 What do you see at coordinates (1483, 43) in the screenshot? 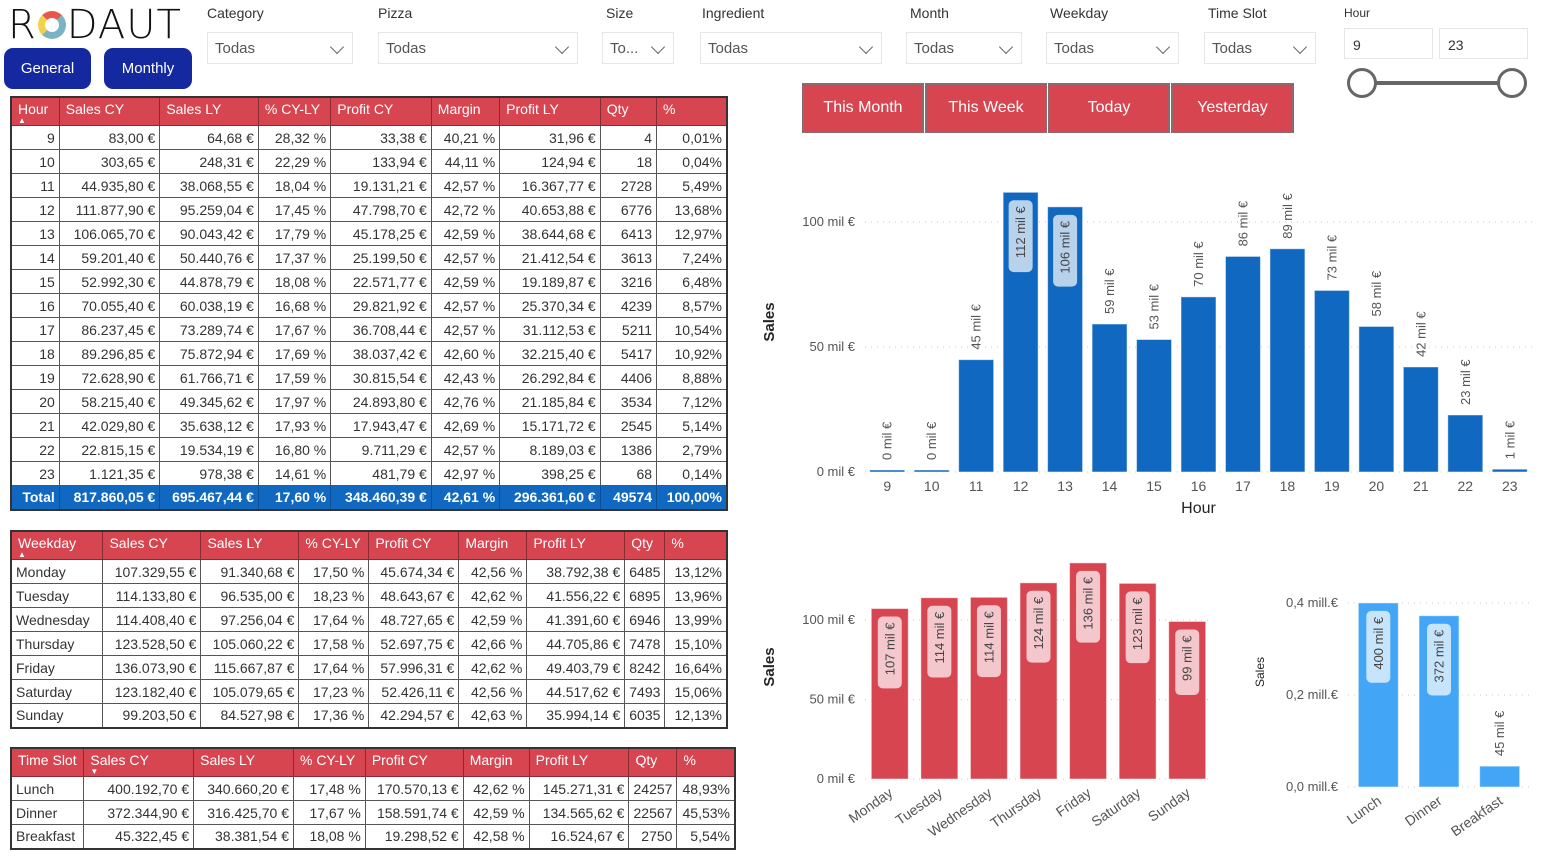
I see `hour-max-input: 23` at bounding box center [1483, 43].